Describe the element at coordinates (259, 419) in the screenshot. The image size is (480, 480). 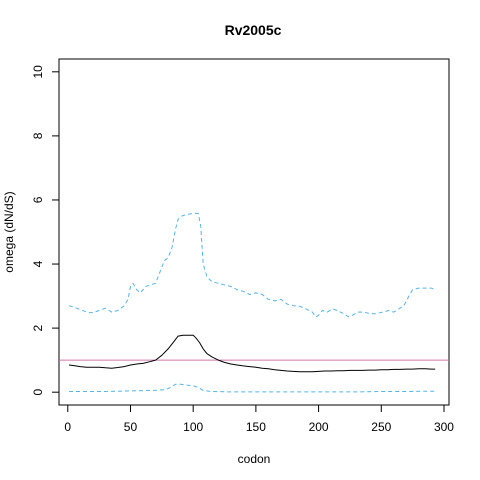
I see `x-axis: 0 50 100 150 200 250 300` at that location.